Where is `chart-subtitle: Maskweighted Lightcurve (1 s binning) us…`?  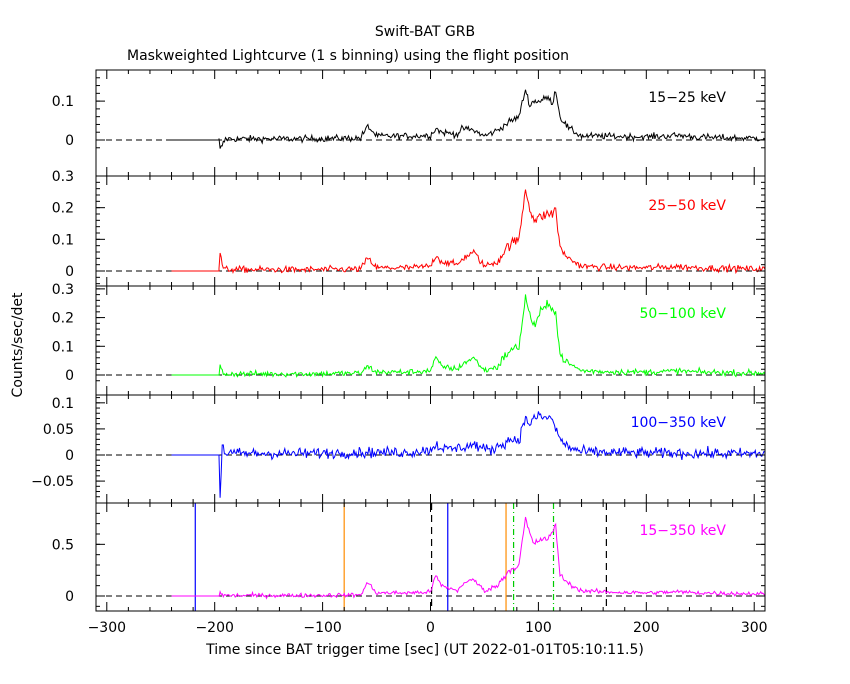
chart-subtitle: Maskweighted Lightcurve (1 s binning) us… is located at coordinates (348, 56).